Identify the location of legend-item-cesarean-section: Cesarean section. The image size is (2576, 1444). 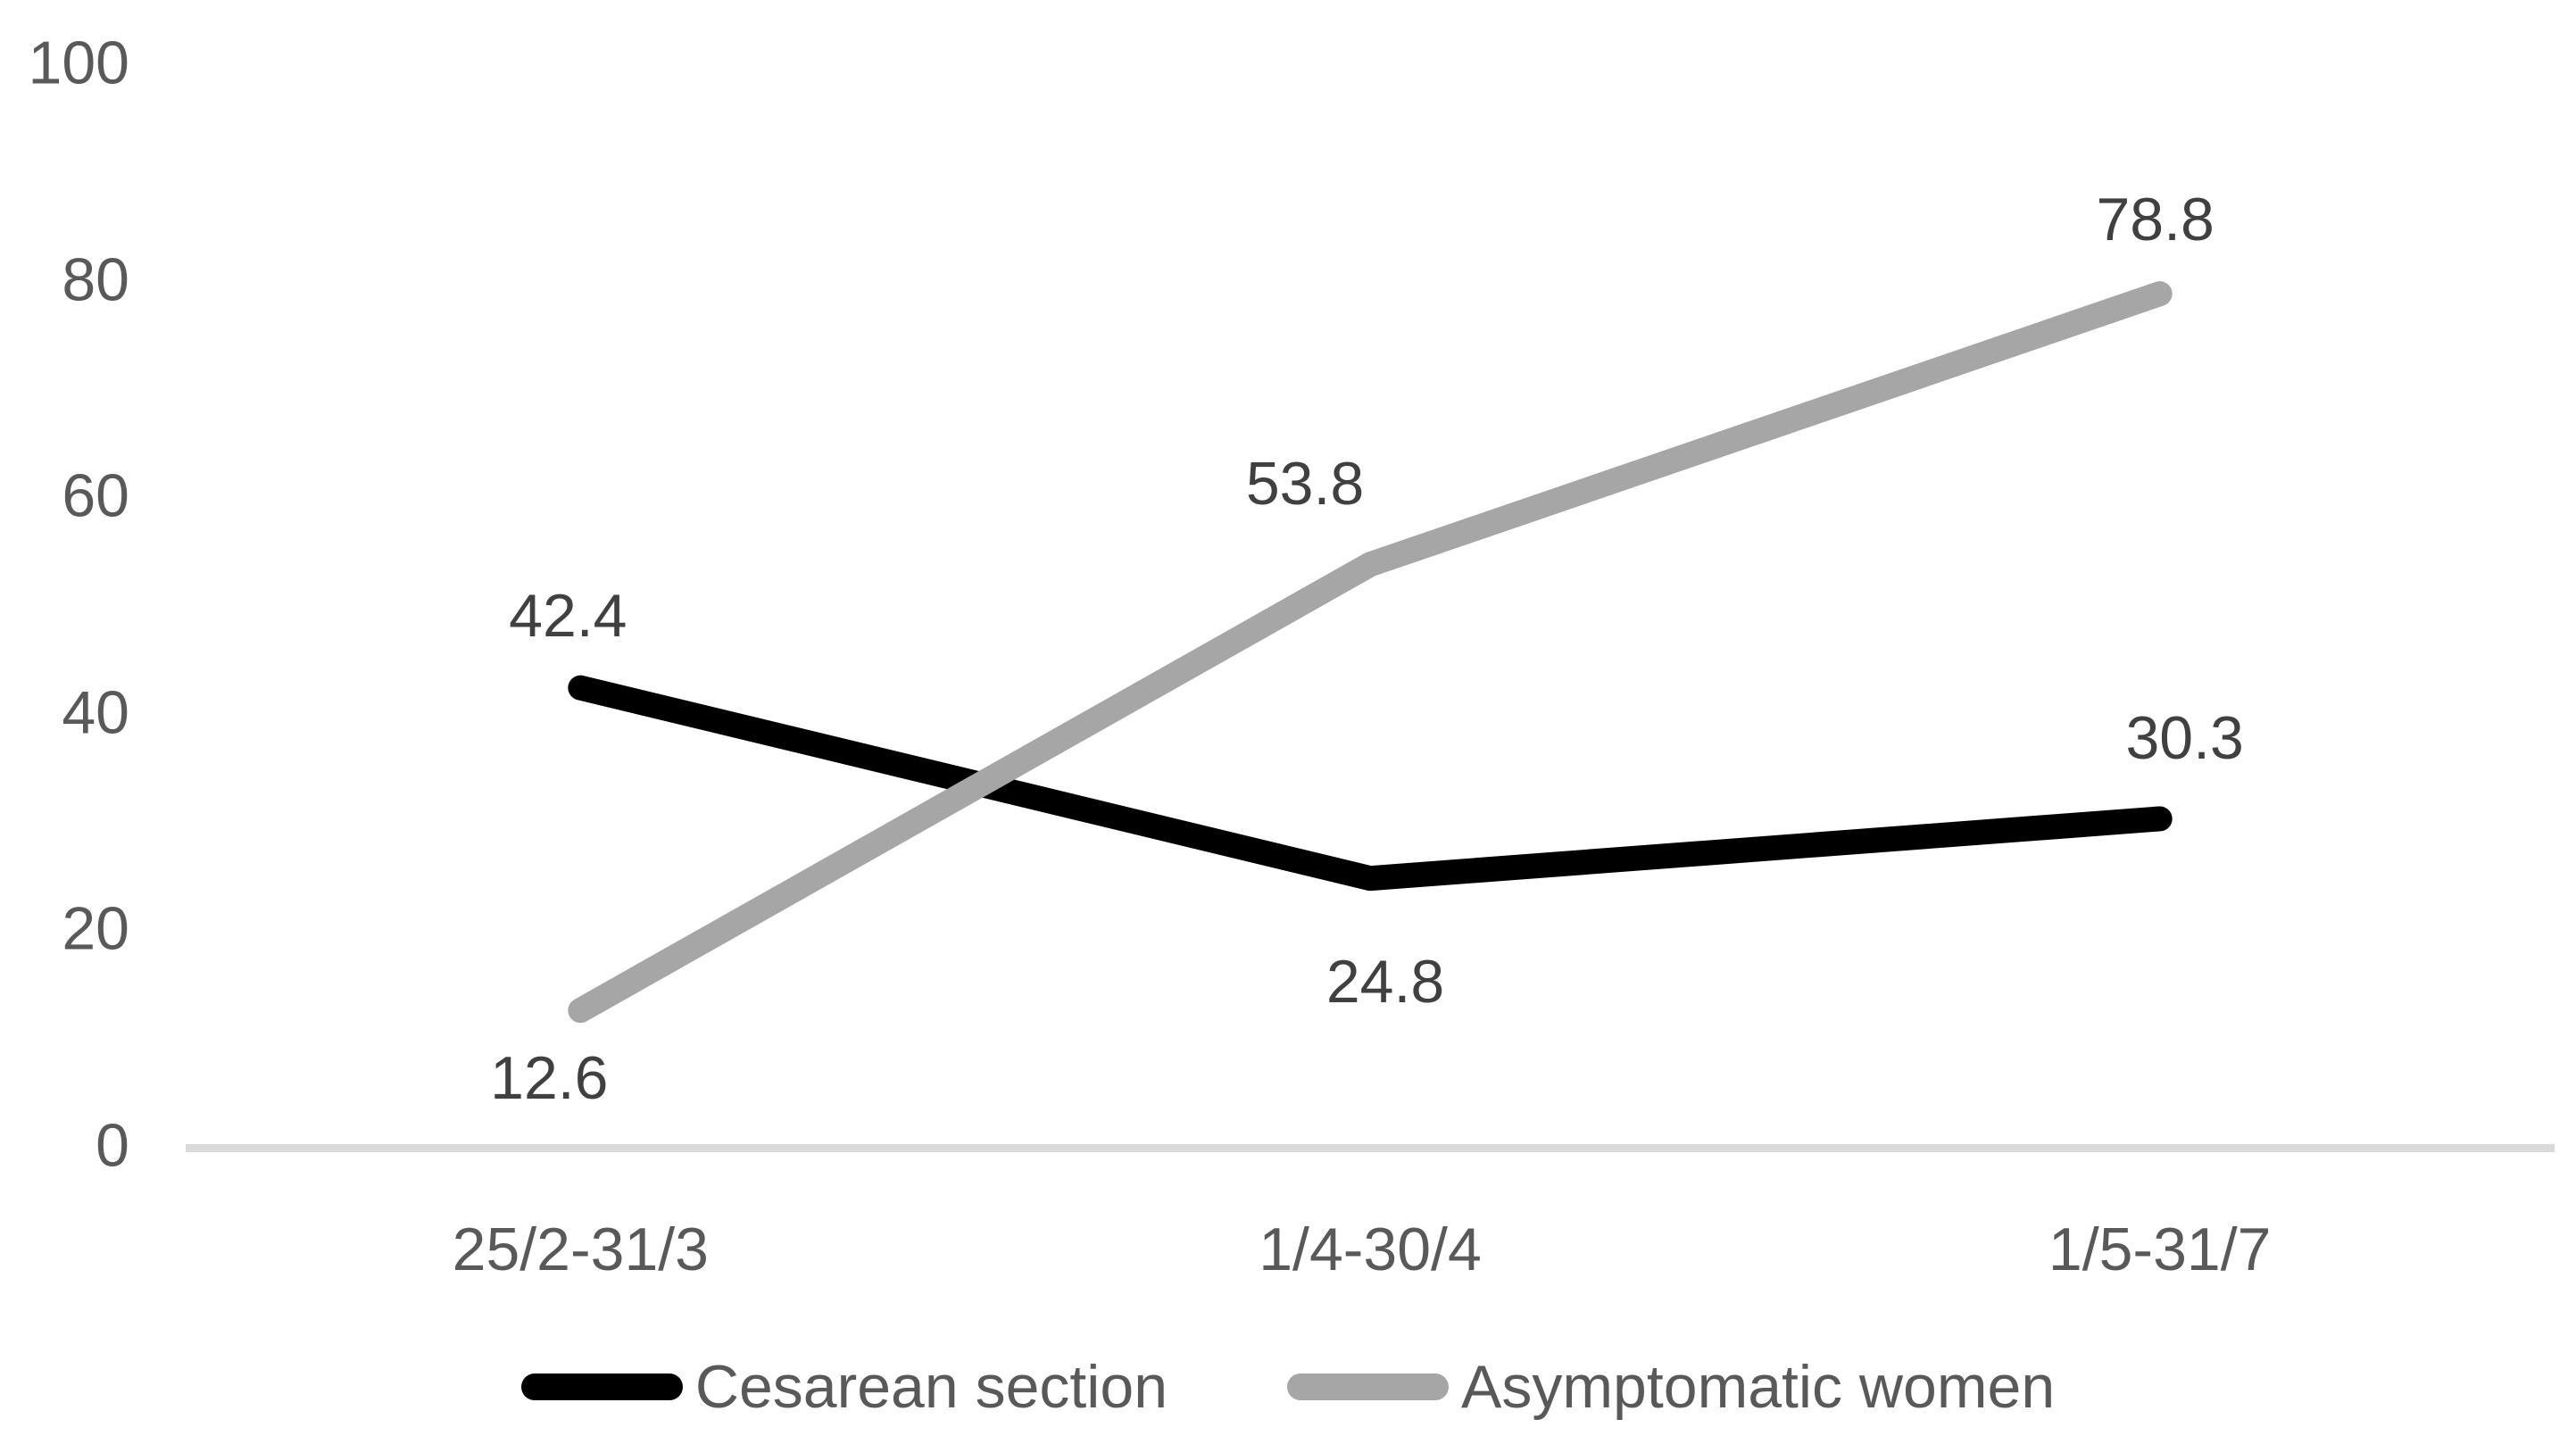
(844, 1387).